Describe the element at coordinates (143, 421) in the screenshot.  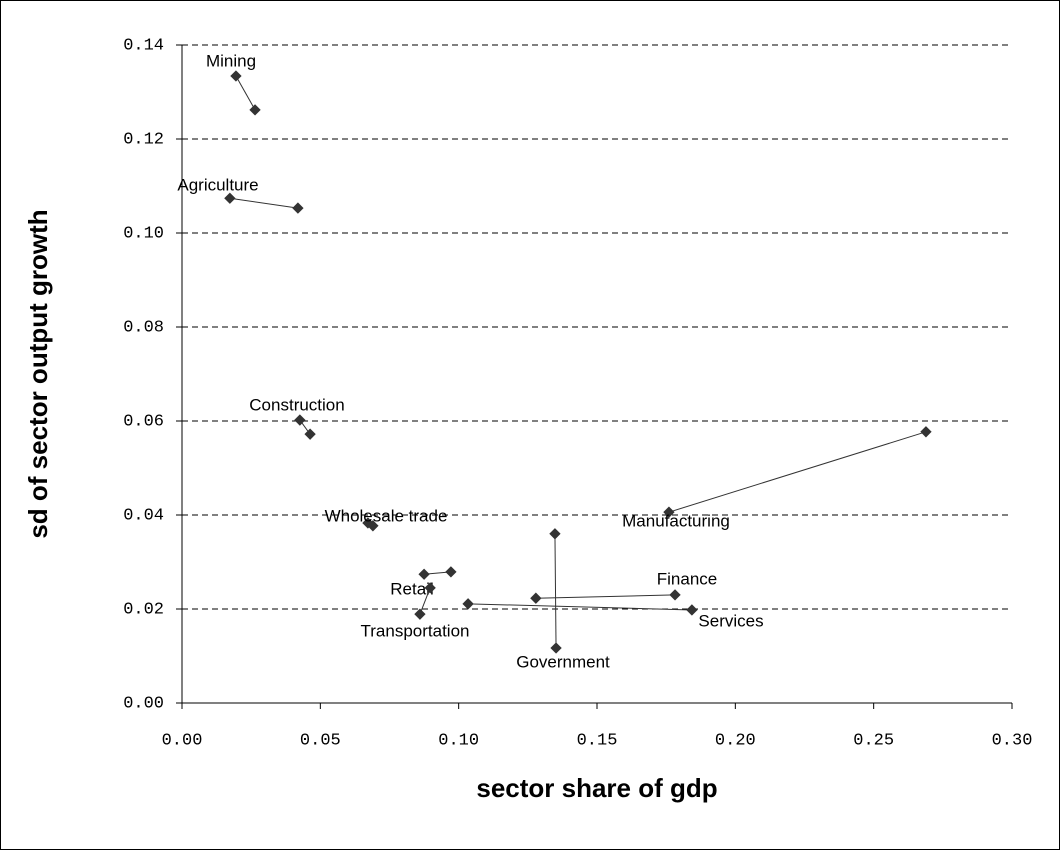
I see `y-tick-label: 0.06` at that location.